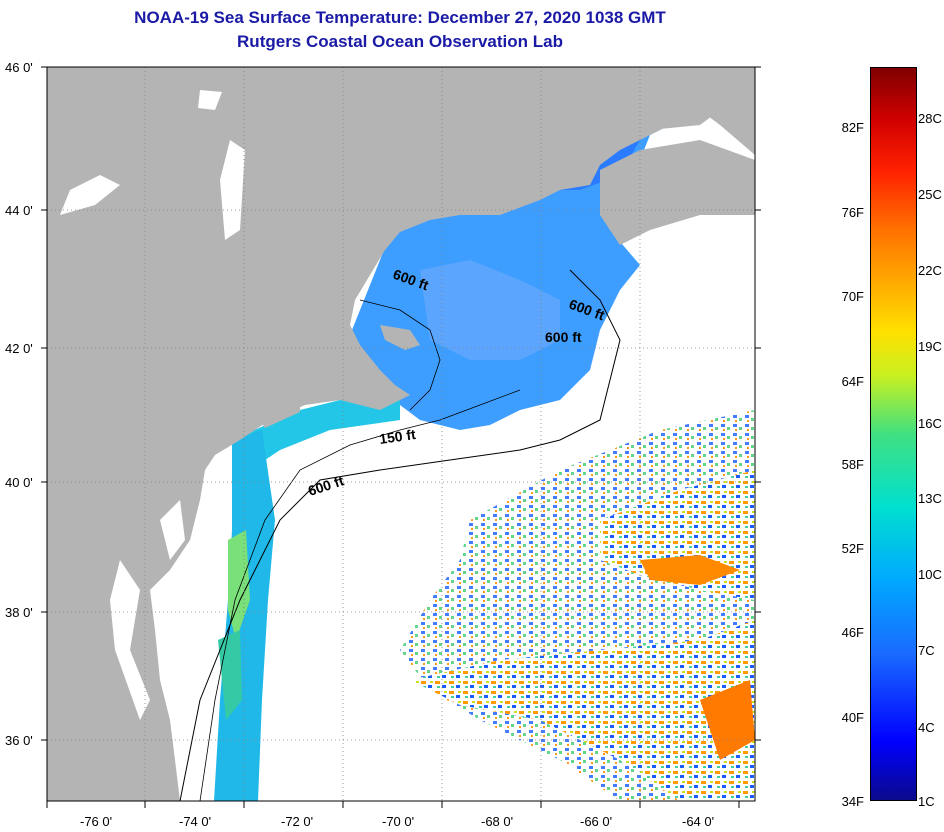 This screenshot has width=944, height=832. Describe the element at coordinates (930, 270) in the screenshot. I see `colorbar-label-22c: 22C` at that location.